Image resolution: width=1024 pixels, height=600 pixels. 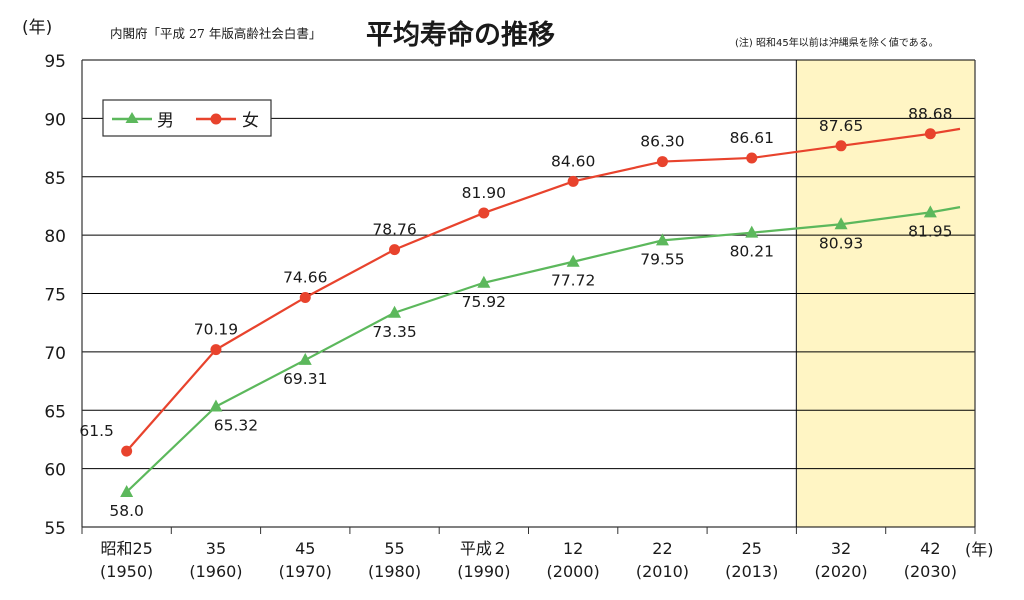 What do you see at coordinates (979, 549) in the screenshot?
I see `x-axis-unit: (年)` at bounding box center [979, 549].